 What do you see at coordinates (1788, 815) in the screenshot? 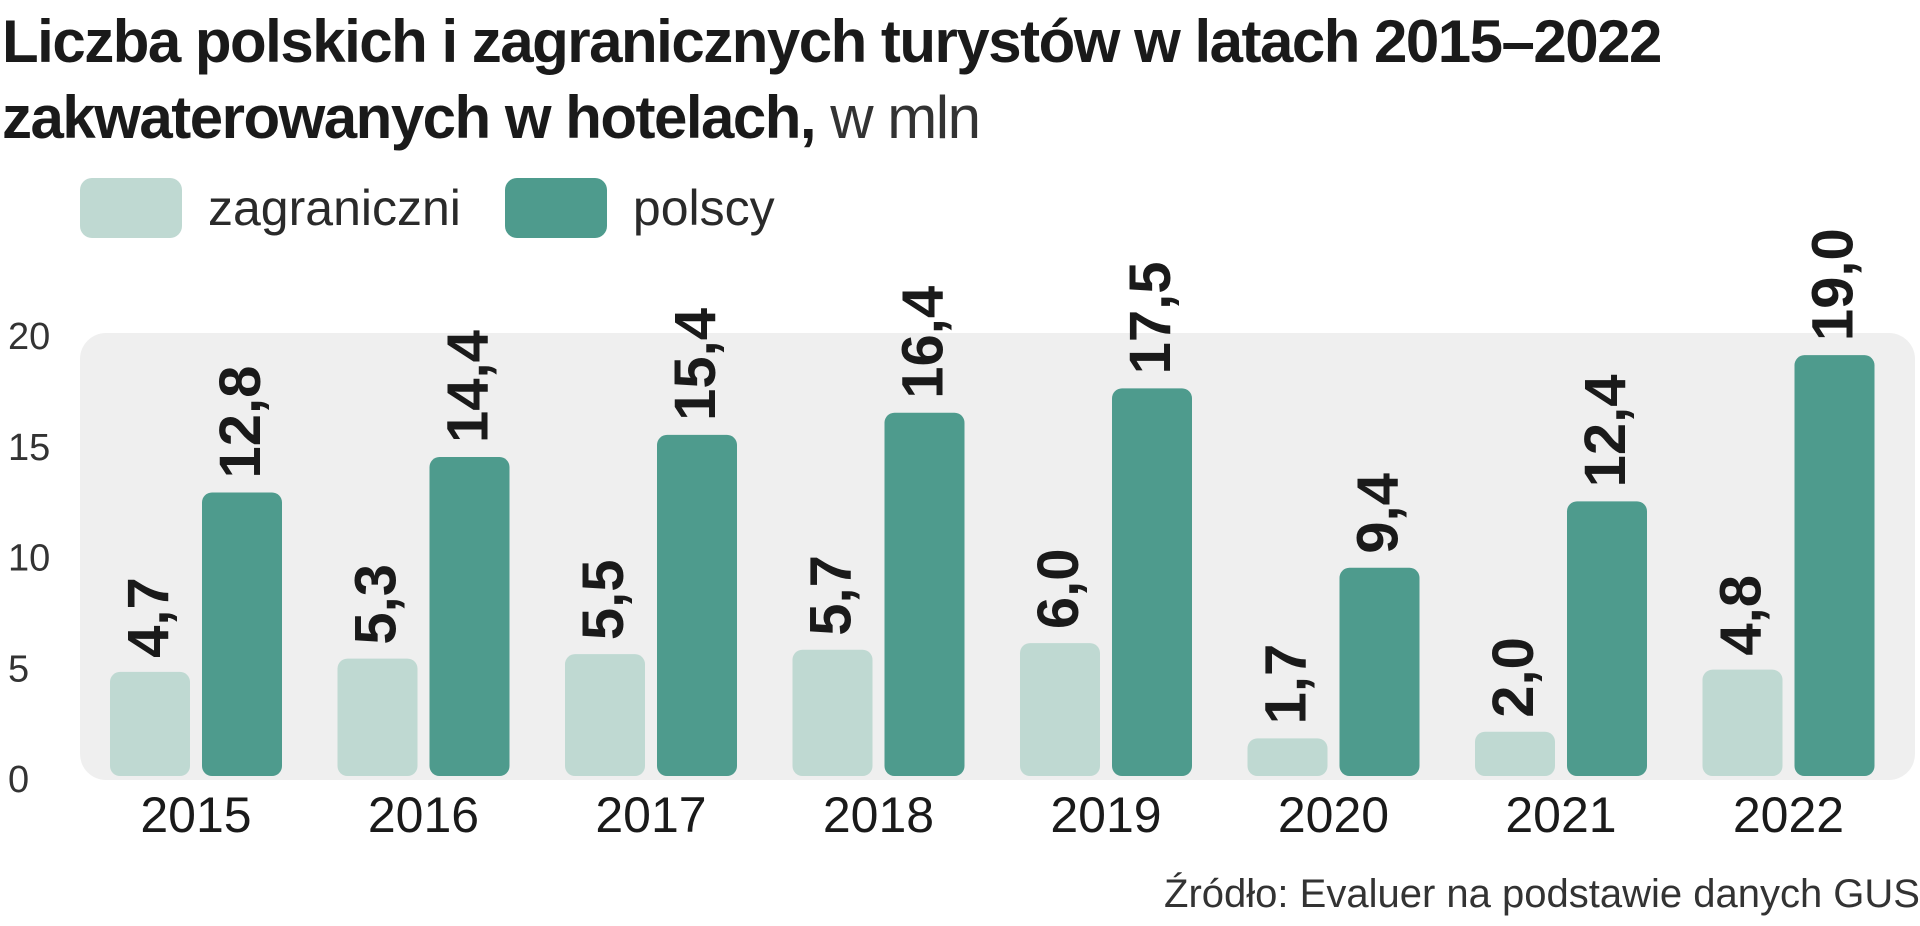
I see `x-tick-label: 2022` at bounding box center [1788, 815].